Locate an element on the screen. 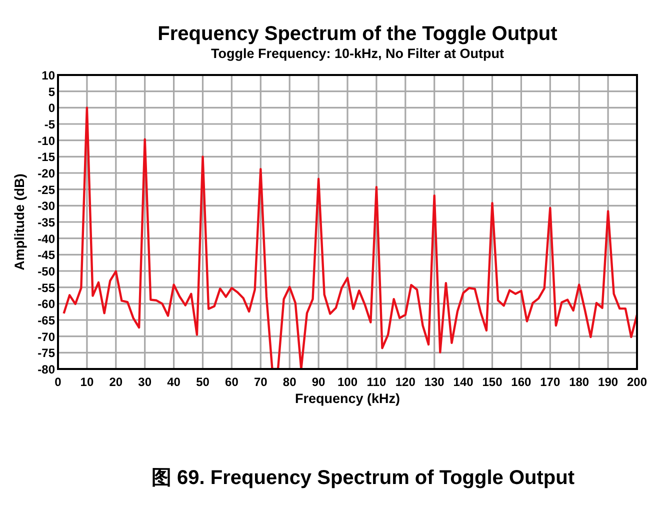 The width and height of the screenshot is (671, 506). x-tick-label: 140 is located at coordinates (463, 382).